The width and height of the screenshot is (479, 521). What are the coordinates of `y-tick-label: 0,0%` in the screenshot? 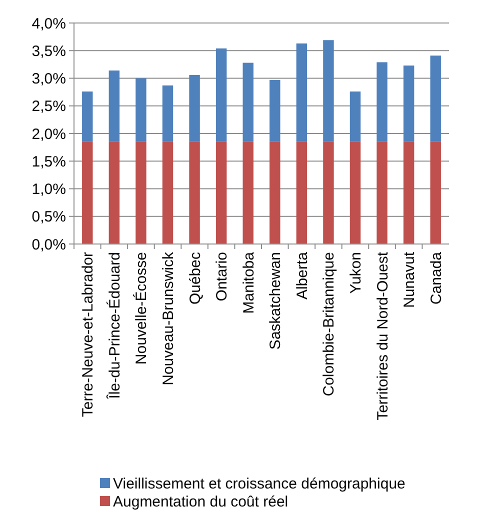 It's located at (49, 245).